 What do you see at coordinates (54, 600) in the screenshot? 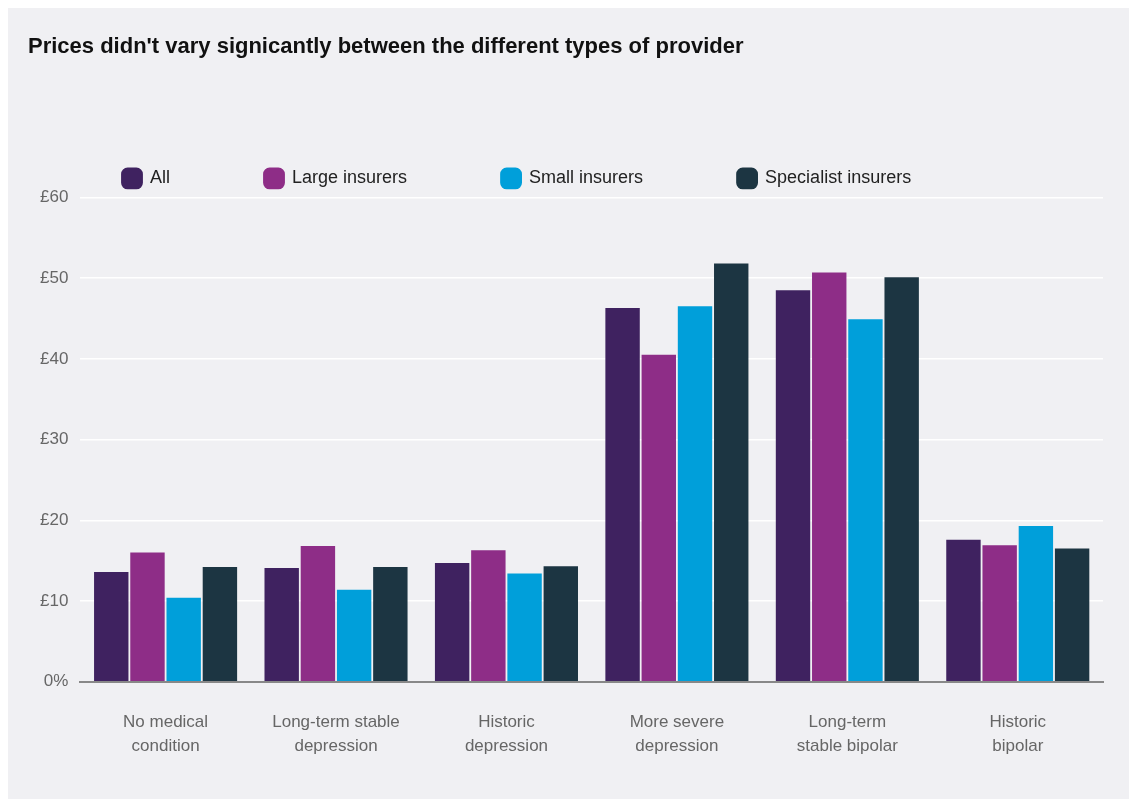
I see `y-tick-label: £10` at bounding box center [54, 600].